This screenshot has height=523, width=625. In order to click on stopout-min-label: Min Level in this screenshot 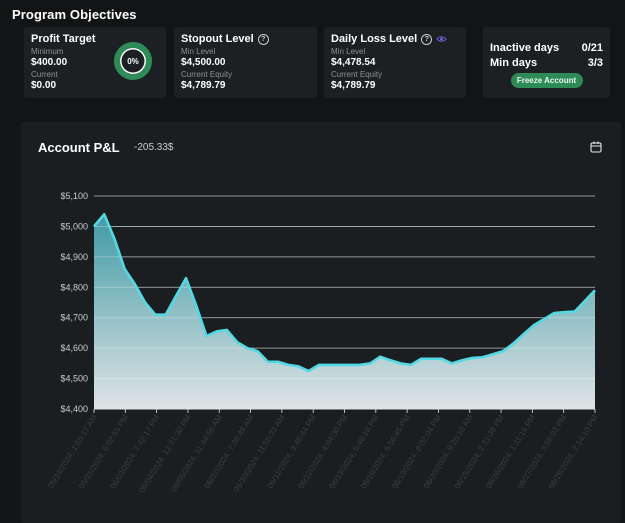, I will do `click(198, 51)`.